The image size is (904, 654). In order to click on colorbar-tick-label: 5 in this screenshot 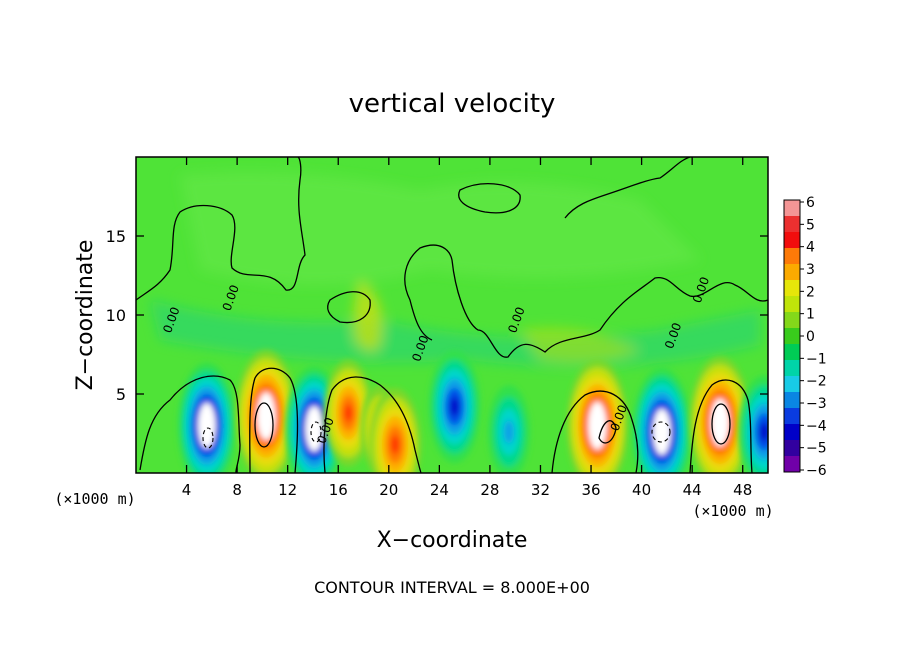, I will do `click(810, 225)`.